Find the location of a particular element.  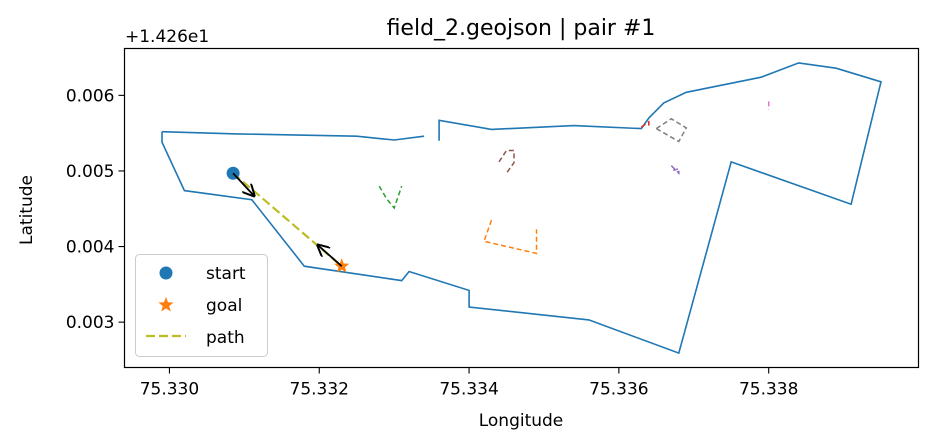

y-tick-label: 0.003 is located at coordinates (90, 323).